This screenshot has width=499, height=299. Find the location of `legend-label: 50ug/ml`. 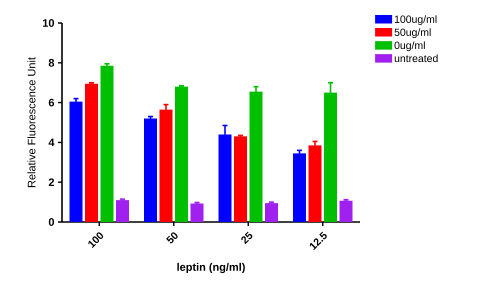

legend-label: 50ug/ml is located at coordinates (412, 33).